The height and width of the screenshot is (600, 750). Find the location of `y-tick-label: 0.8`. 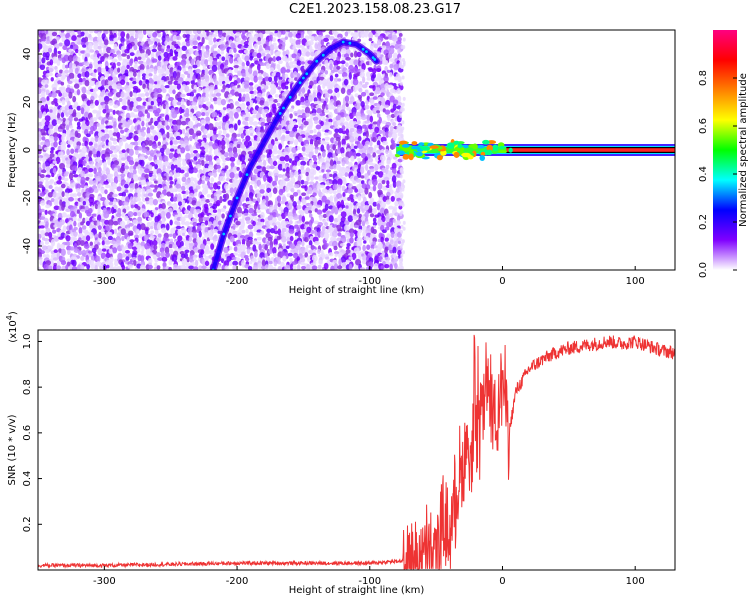

y-tick-label: 0.8 is located at coordinates (27, 387).